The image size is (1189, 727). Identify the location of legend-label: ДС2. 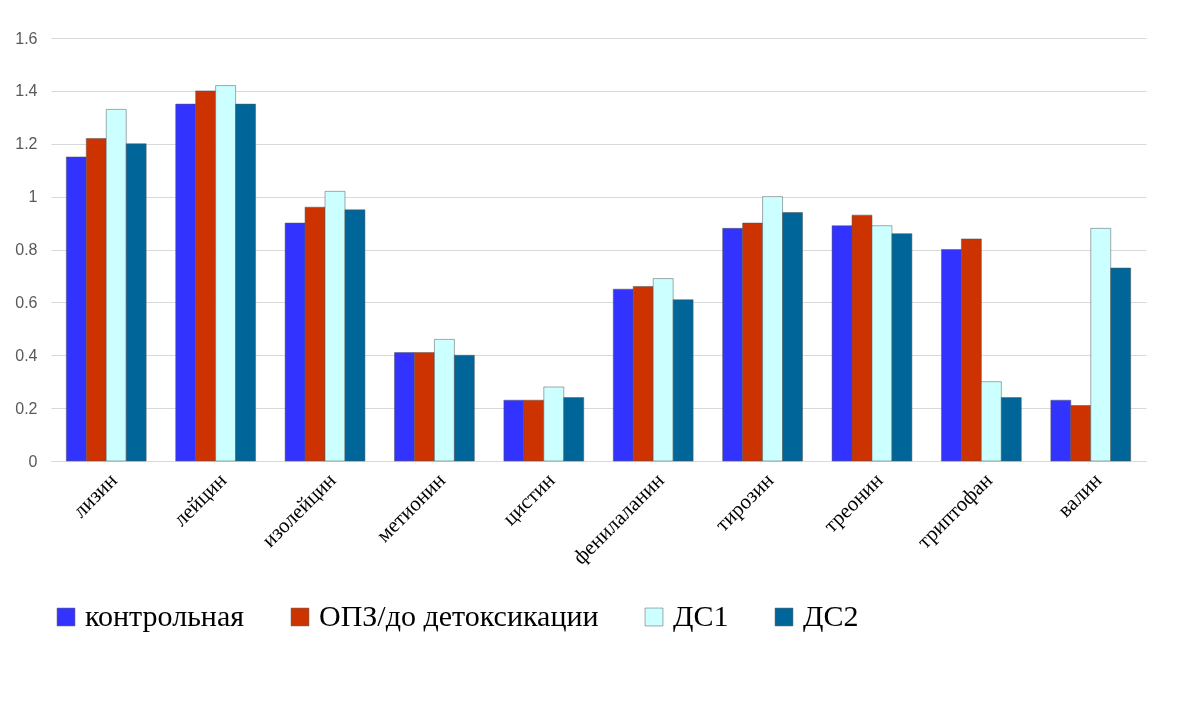
(831, 615).